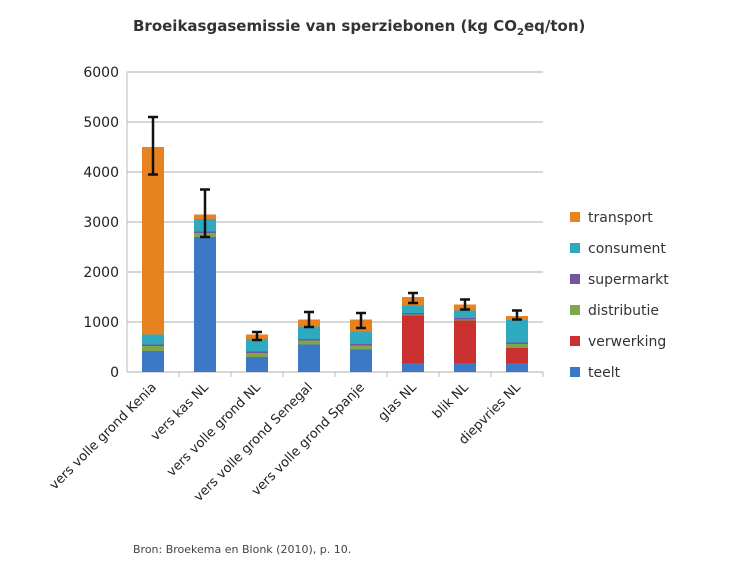  I want to click on legend-label-teelt: teelt, so click(604, 373).